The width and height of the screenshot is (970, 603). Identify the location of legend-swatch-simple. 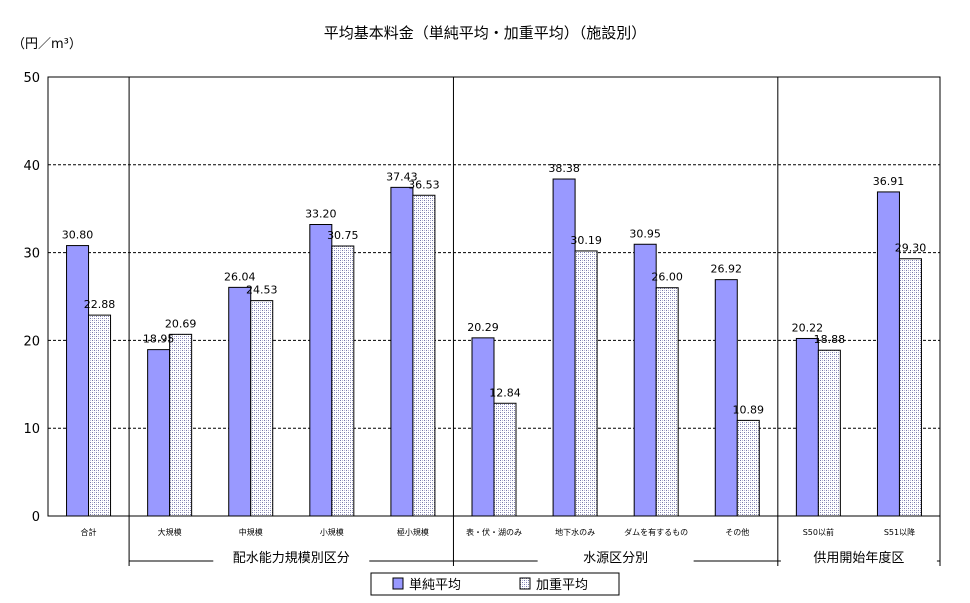
(398, 583).